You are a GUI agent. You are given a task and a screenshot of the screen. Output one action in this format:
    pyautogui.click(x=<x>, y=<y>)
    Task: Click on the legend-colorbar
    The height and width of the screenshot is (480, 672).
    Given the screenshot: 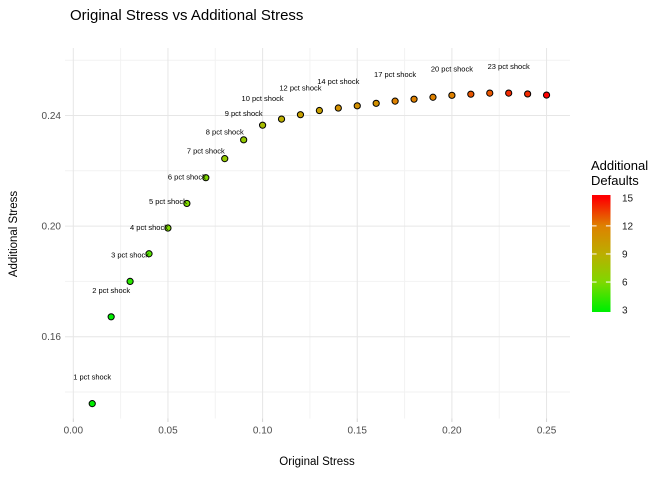 What is the action you would take?
    pyautogui.click(x=601, y=253)
    